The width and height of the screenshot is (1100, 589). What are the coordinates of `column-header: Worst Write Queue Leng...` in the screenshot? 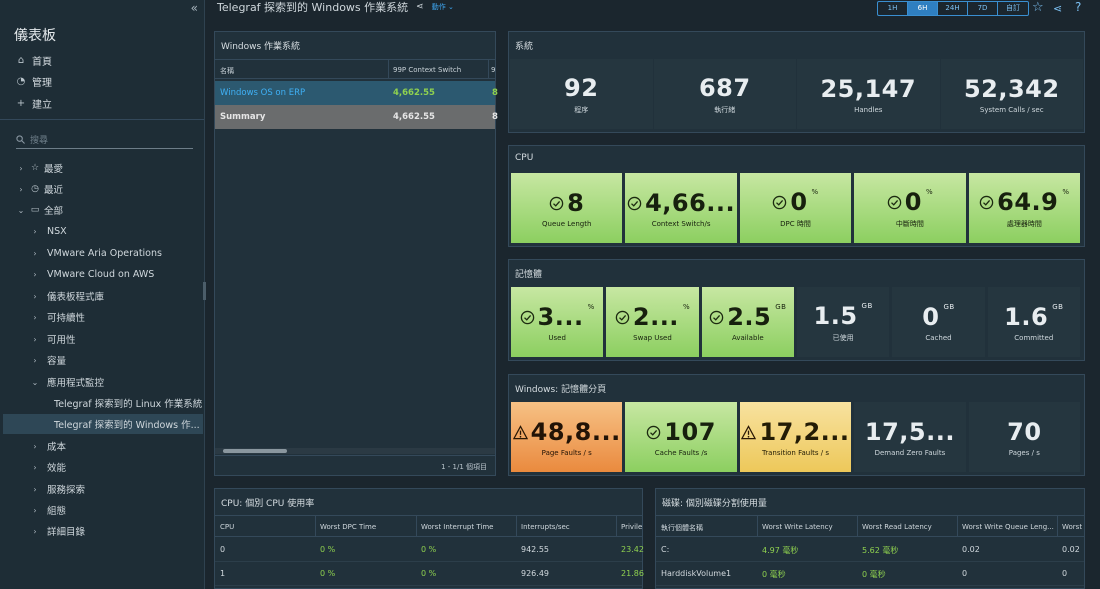 It's located at (1008, 527).